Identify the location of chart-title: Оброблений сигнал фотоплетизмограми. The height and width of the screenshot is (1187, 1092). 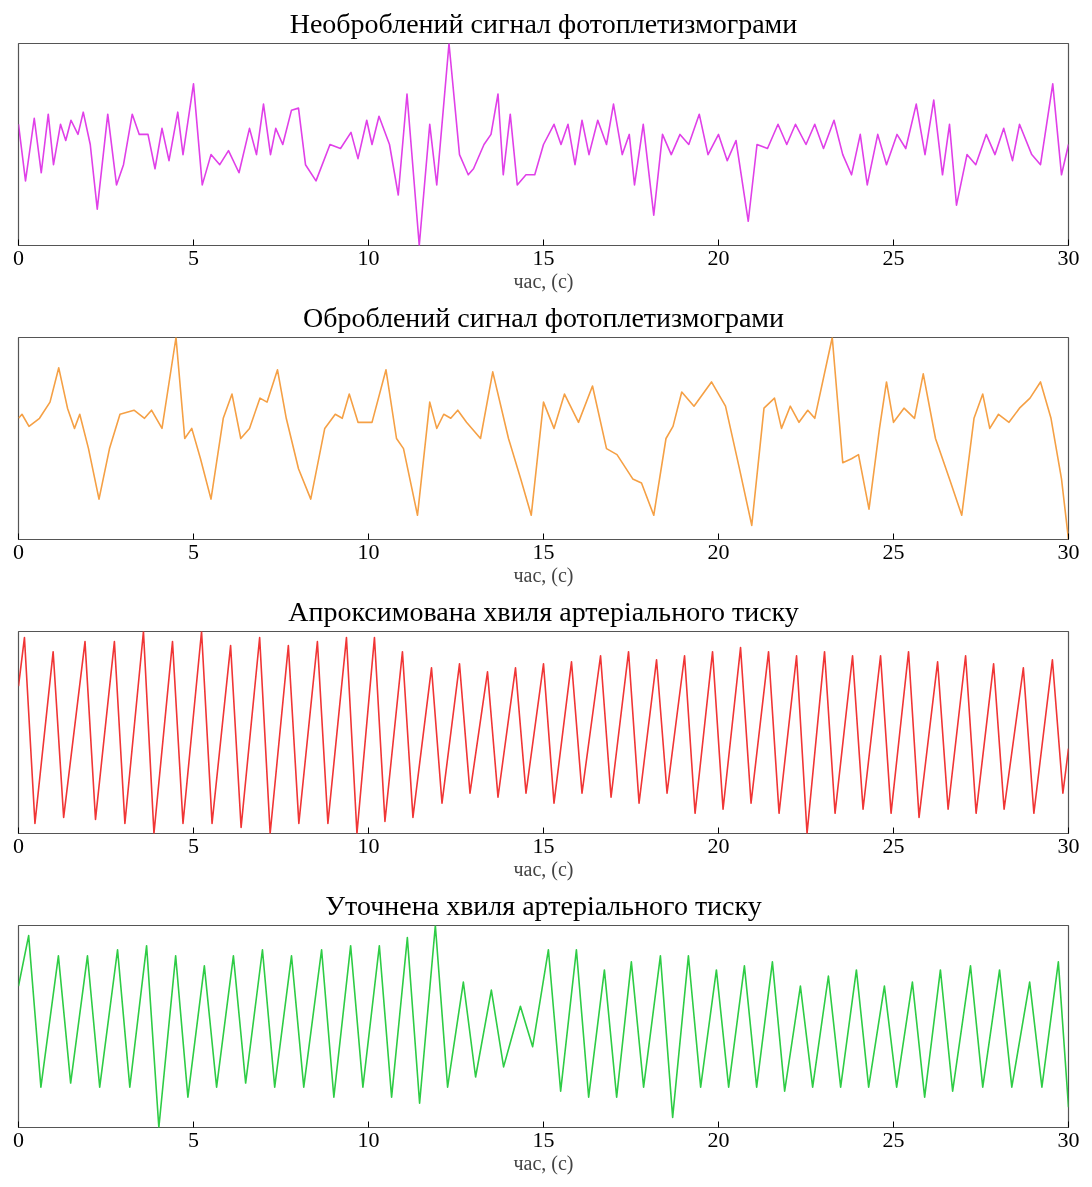
(543, 317).